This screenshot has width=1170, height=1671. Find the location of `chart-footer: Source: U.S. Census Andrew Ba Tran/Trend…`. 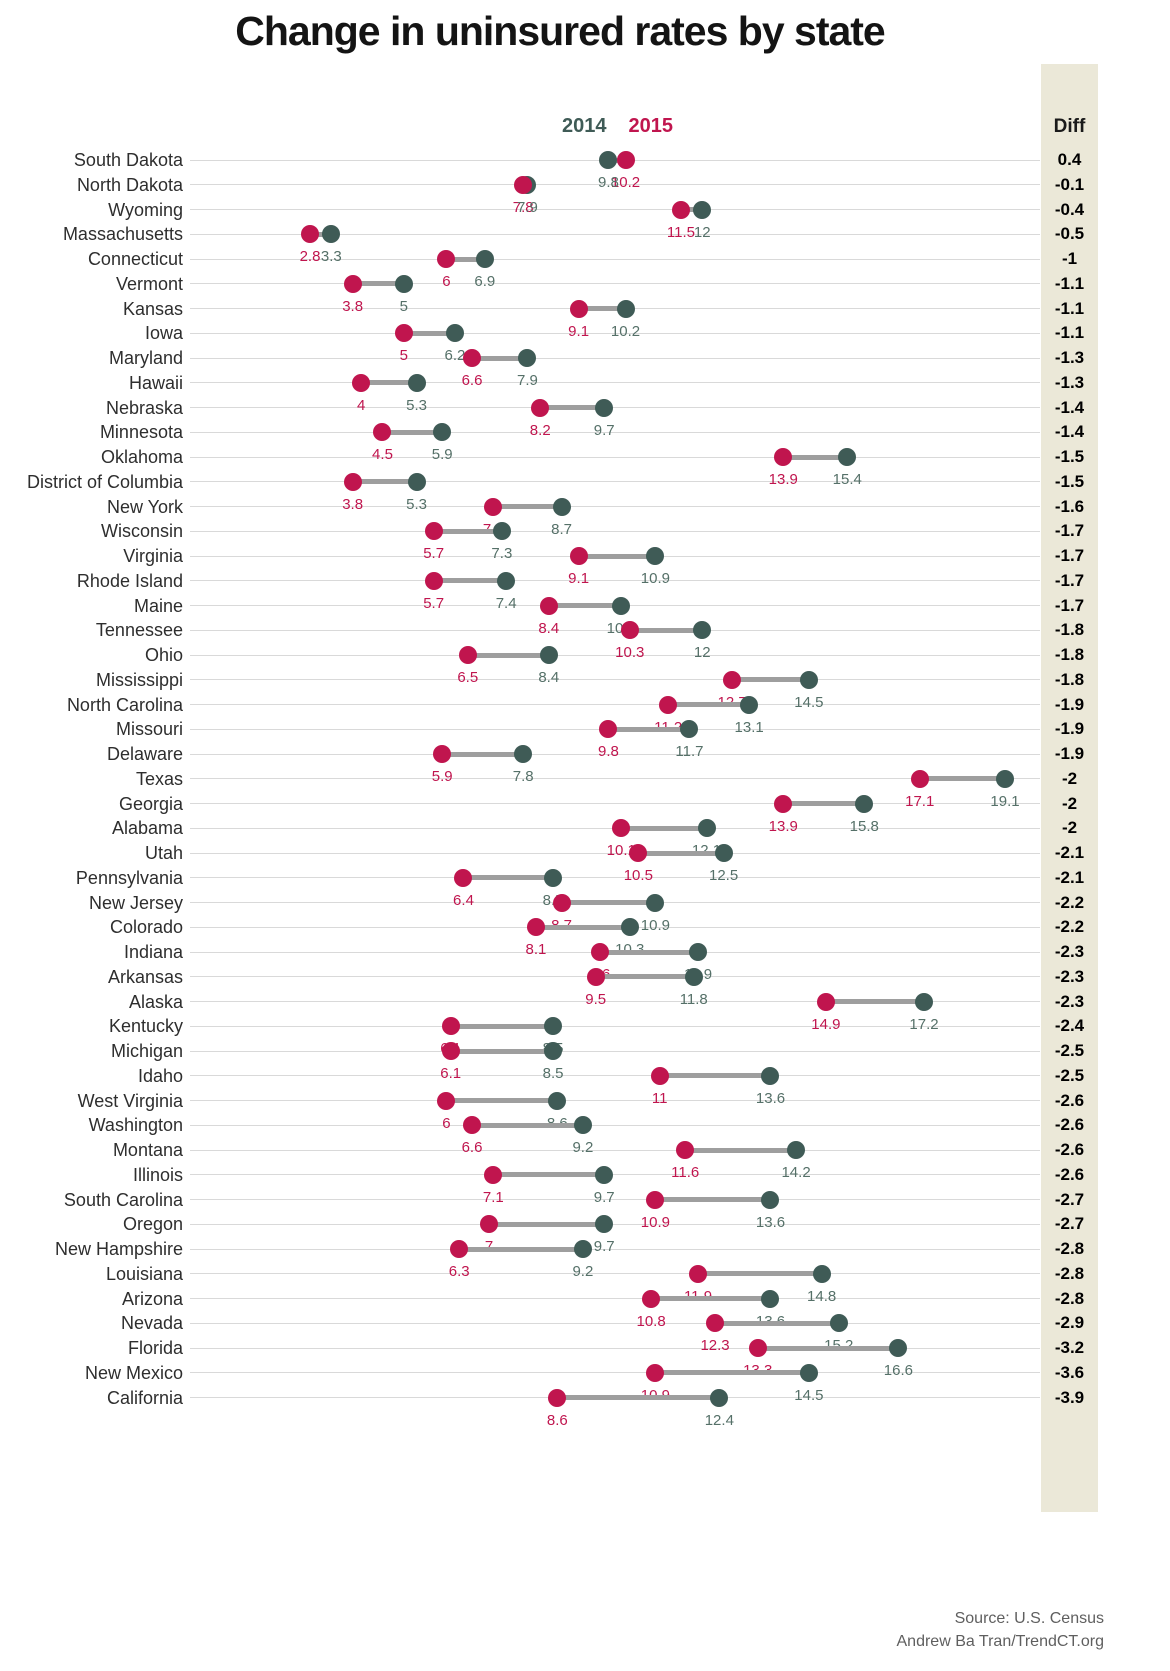

chart-footer: Source: U.S. Census Andrew Ba Tran/Trend… is located at coordinates (1001, 1630).